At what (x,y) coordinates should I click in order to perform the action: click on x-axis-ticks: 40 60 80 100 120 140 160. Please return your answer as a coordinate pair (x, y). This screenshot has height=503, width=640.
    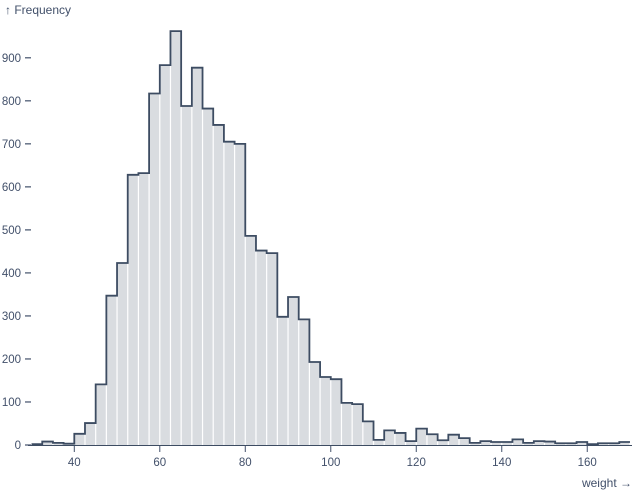
    Looking at the image, I should click on (332, 457).